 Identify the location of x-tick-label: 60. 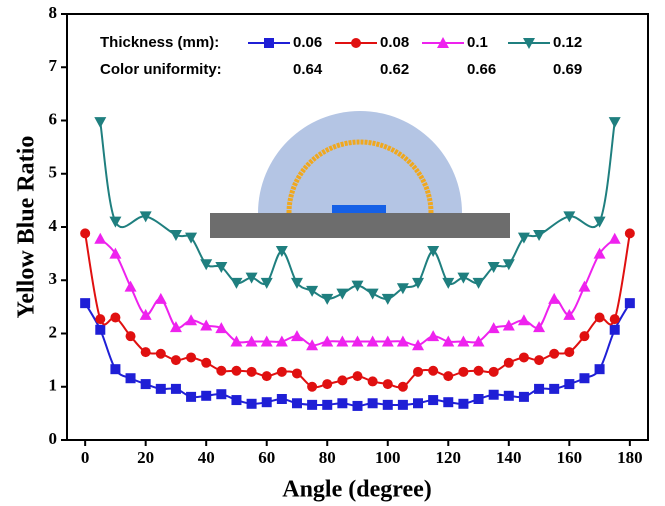
(266, 457).